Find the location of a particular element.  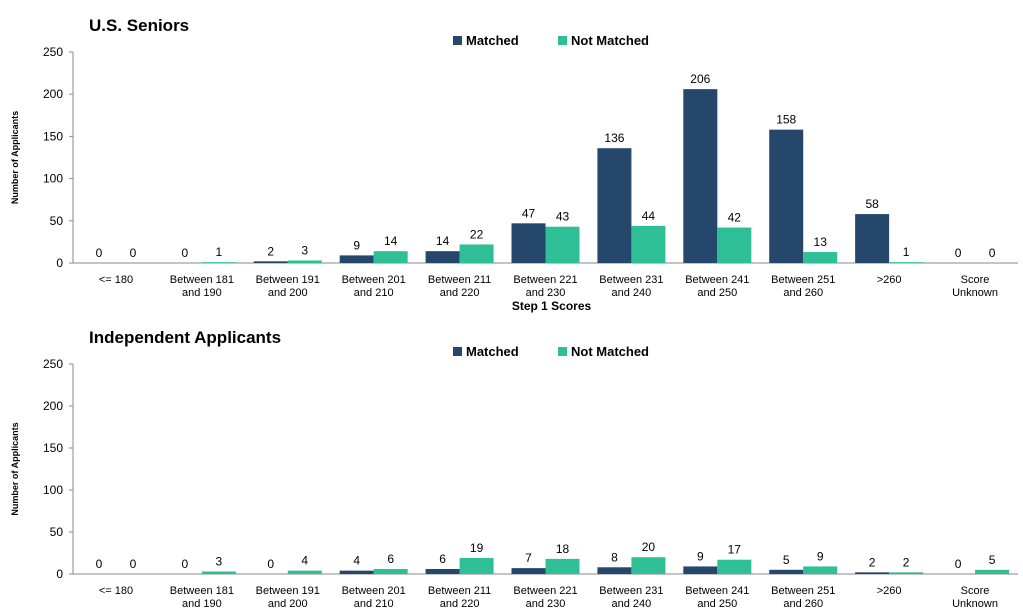

data-label: 8 is located at coordinates (614, 557).